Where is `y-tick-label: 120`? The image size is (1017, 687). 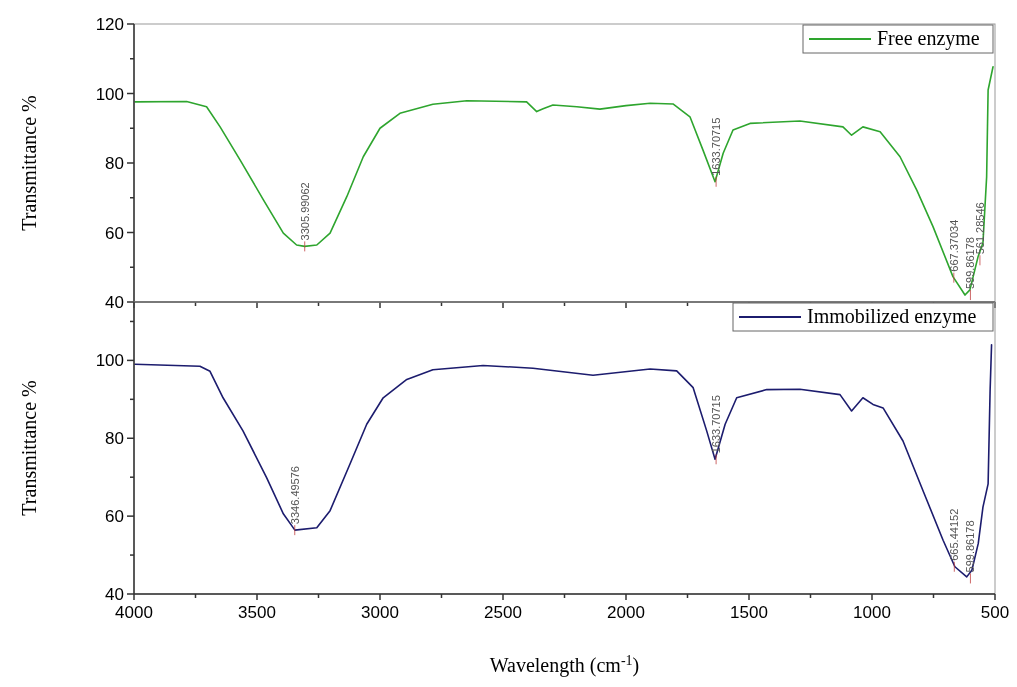
y-tick-label: 120 is located at coordinates (109, 24).